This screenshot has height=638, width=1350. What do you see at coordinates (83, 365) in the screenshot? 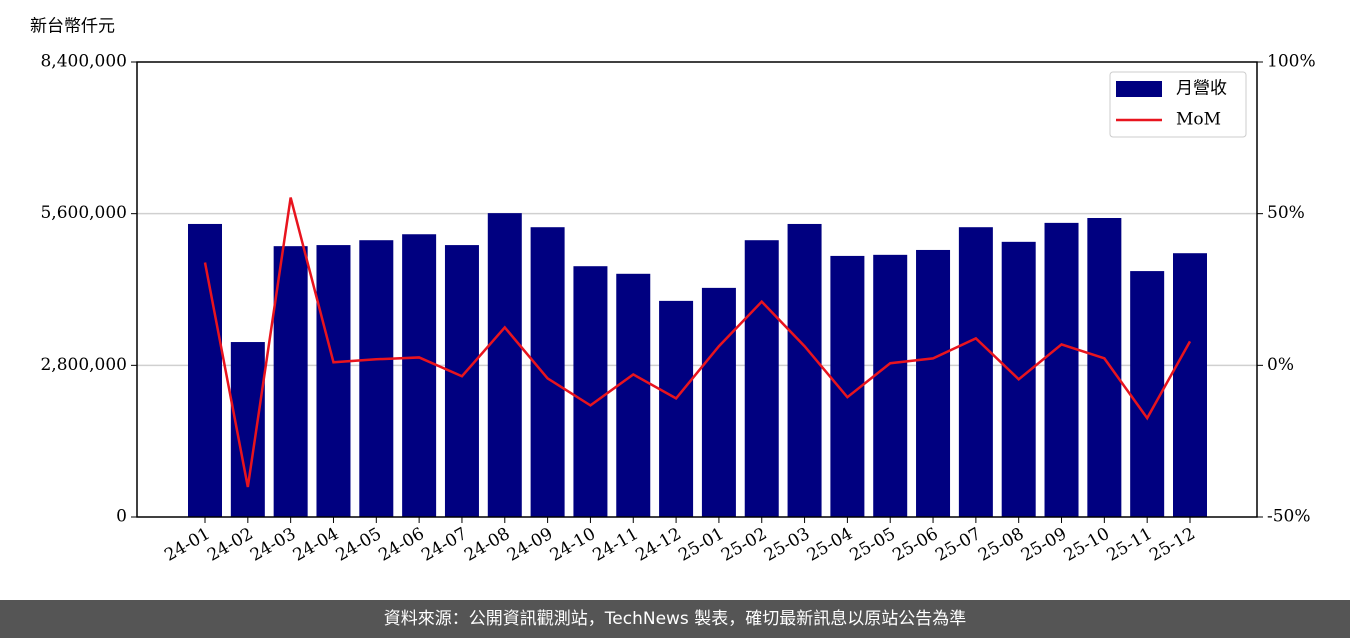
I see `y-tick-label: 2,800,000` at bounding box center [83, 365].